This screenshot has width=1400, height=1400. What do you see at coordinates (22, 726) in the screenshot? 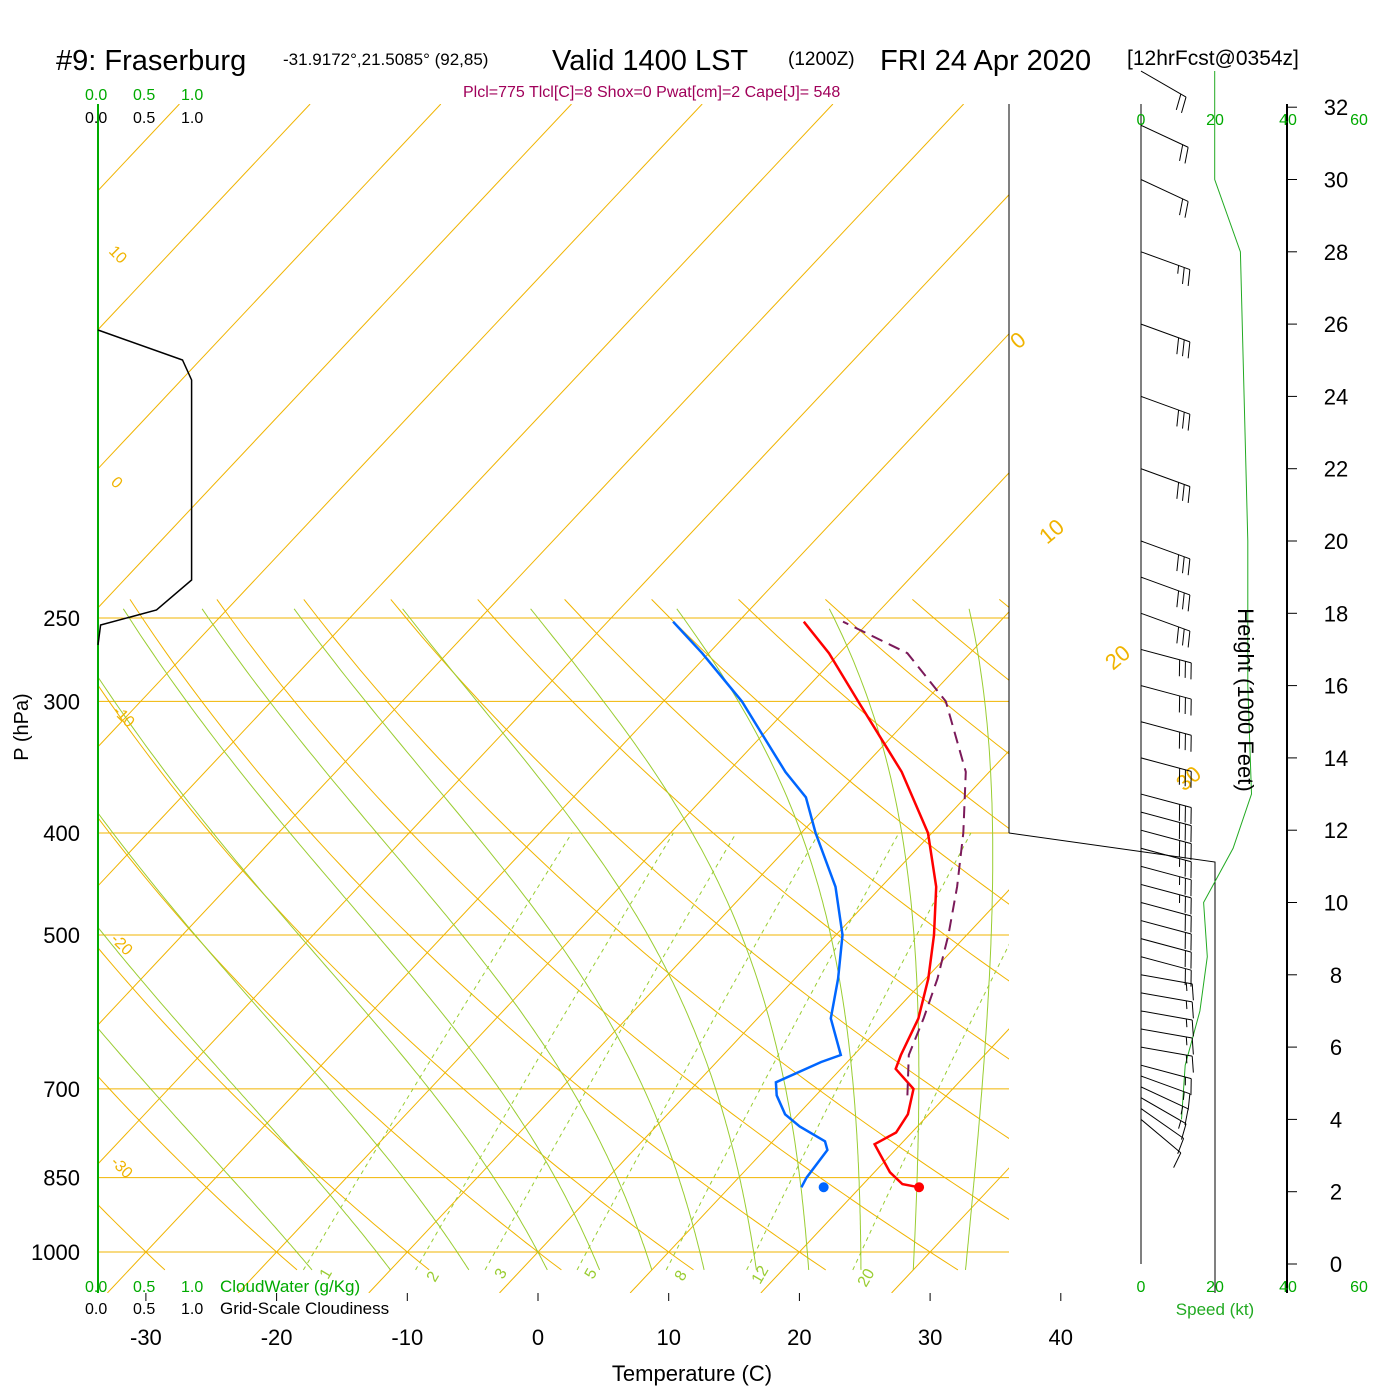
I see `y-axis-title: P (hPa)` at bounding box center [22, 726].